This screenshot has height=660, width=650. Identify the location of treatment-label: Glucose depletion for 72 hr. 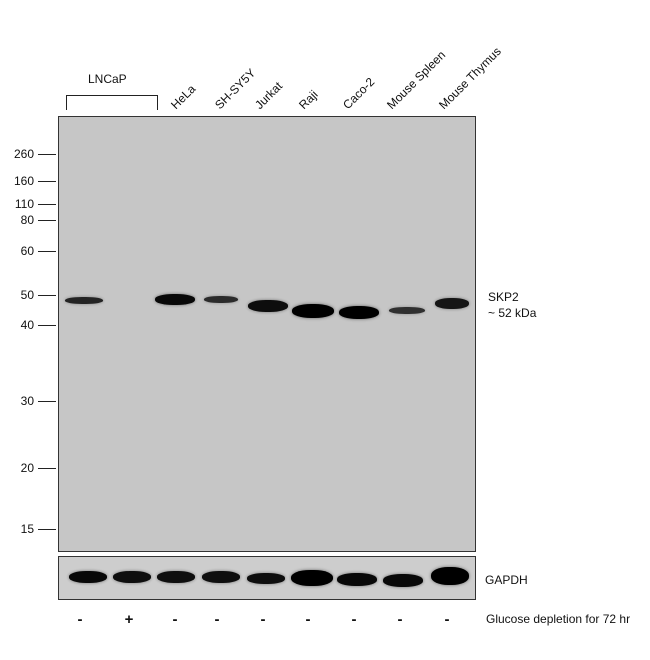
(558, 619).